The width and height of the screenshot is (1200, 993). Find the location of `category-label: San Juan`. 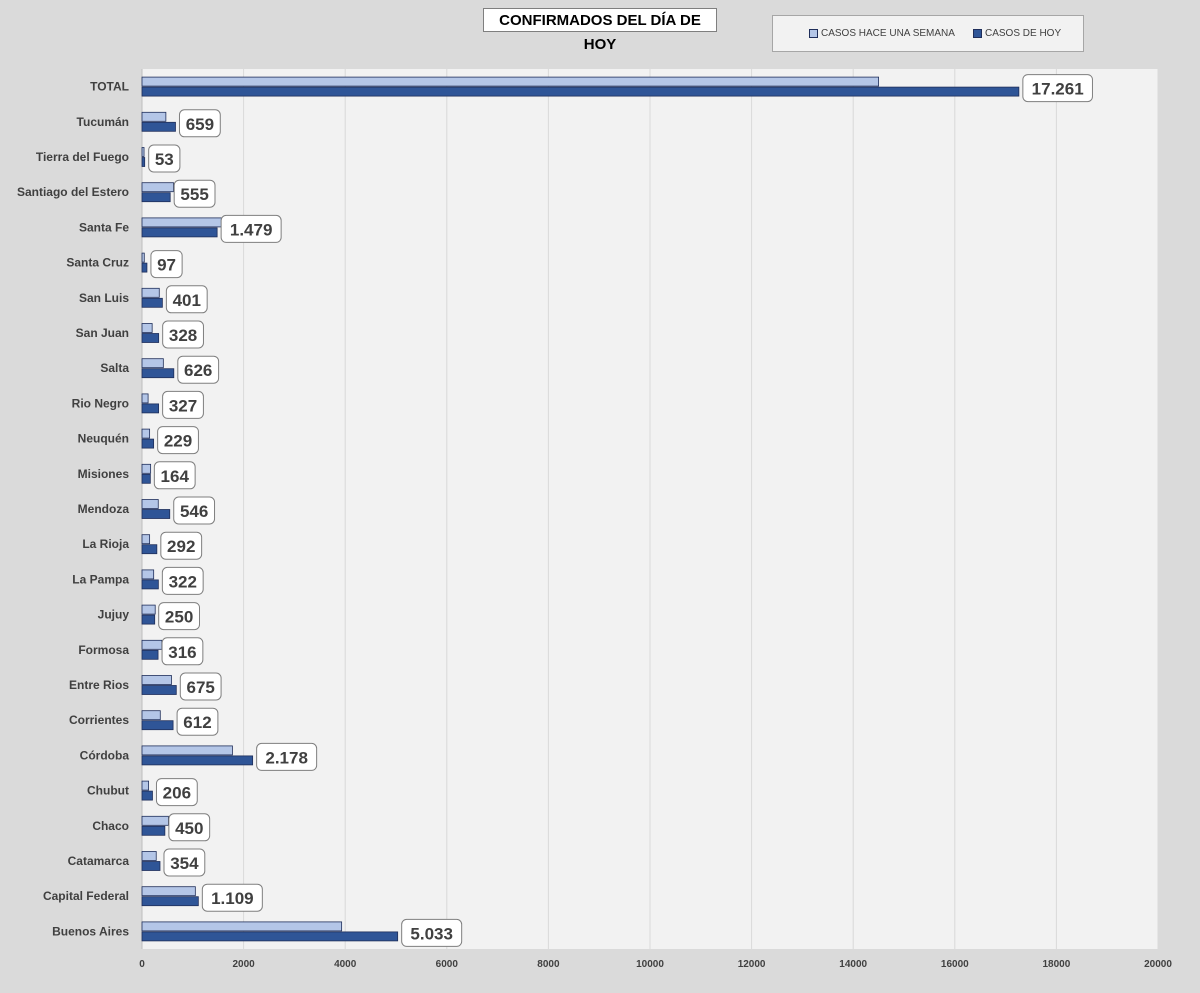

category-label: San Juan is located at coordinates (102, 333).